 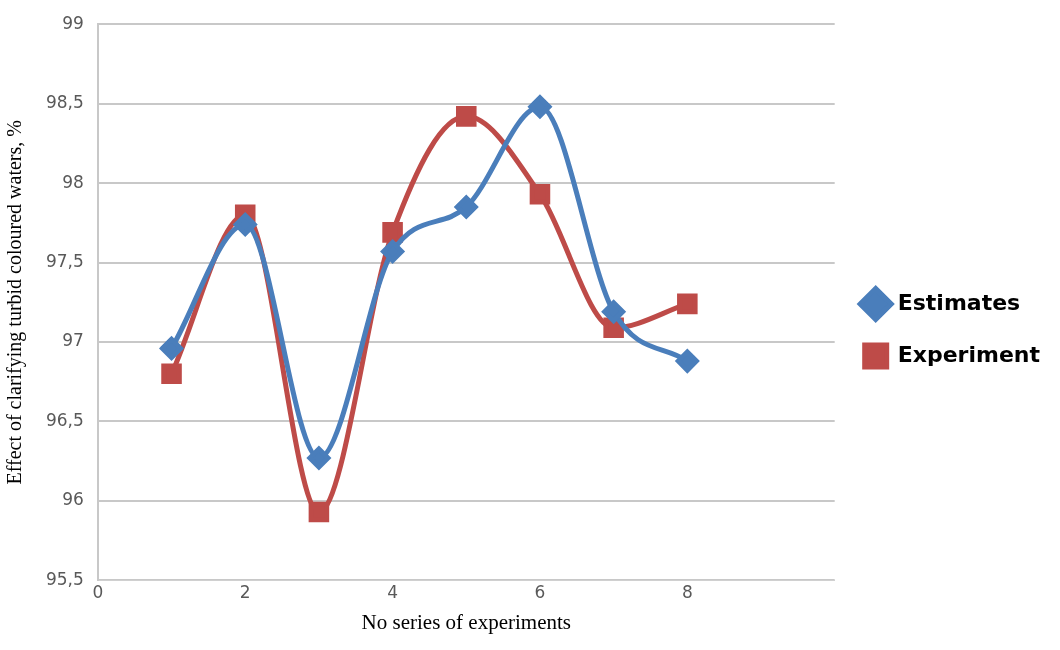 I want to click on y-tick-label: 99, so click(x=73, y=22).